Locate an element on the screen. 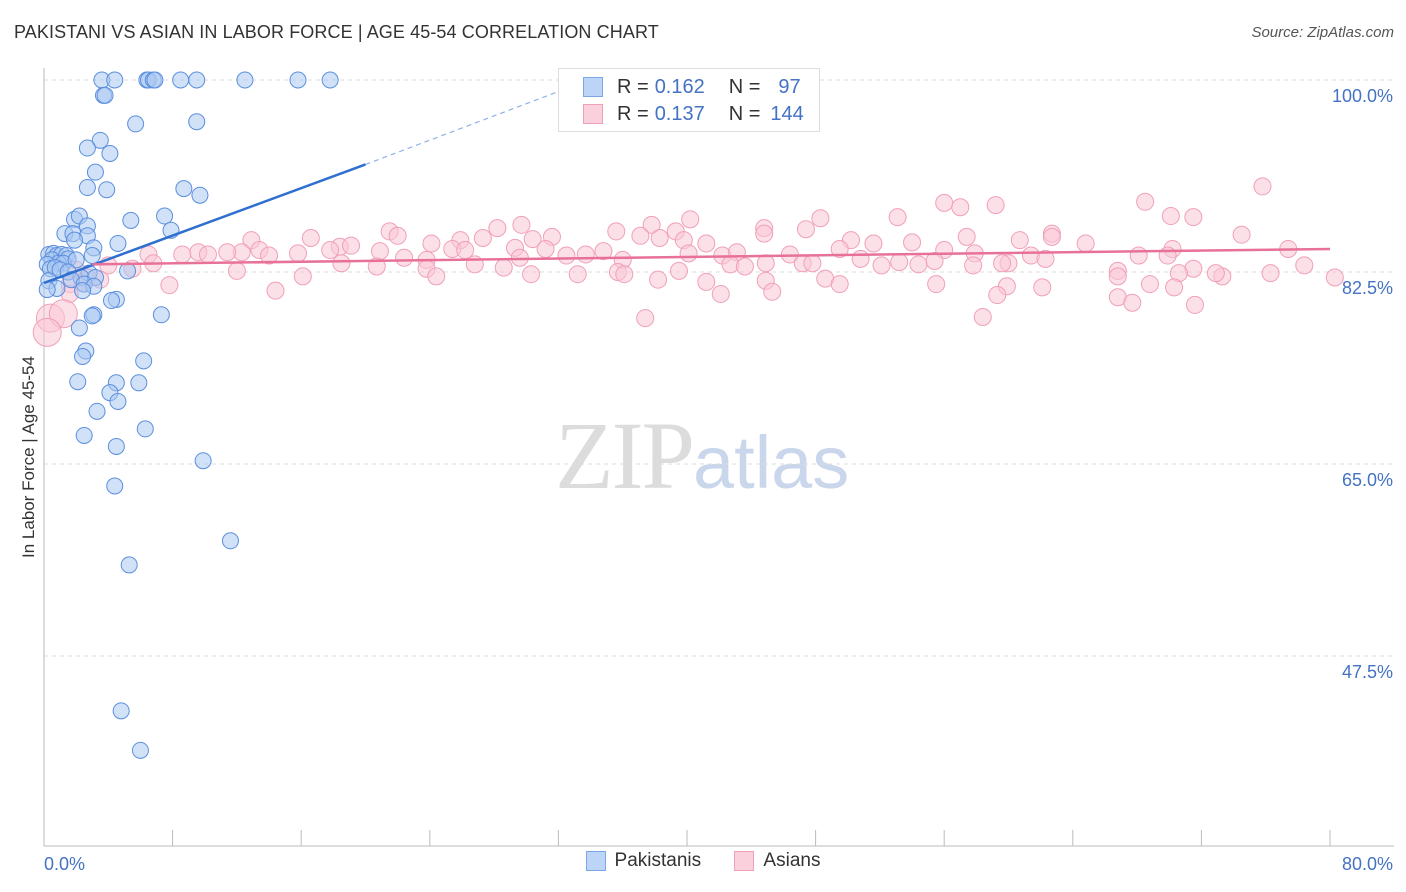 The width and height of the screenshot is (1406, 892). stats-swatch-pakistanis is located at coordinates (593, 87).